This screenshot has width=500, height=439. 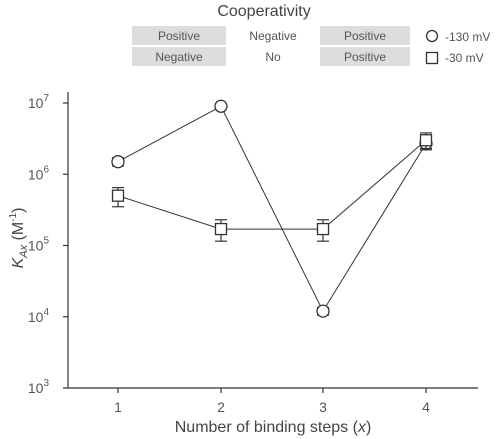 What do you see at coordinates (39, 316) in the screenshot?
I see `y-tick-label: 10⁴` at bounding box center [39, 316].